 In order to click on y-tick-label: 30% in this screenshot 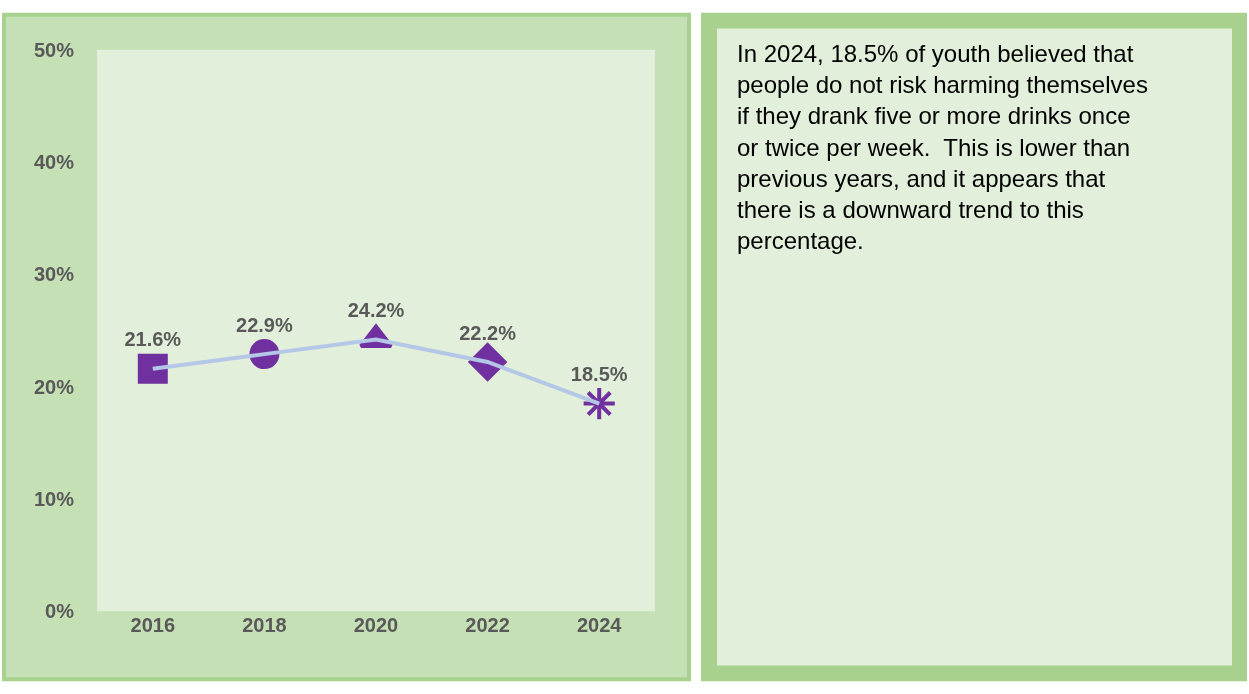, I will do `click(54, 274)`.